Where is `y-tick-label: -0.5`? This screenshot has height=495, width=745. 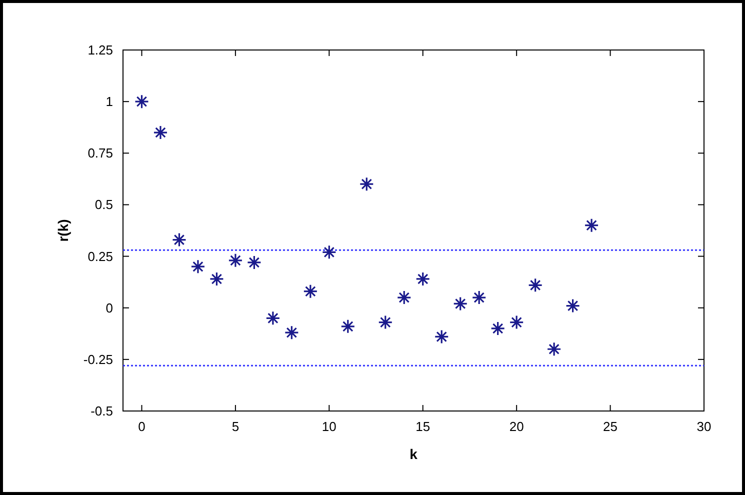
y-tick-label: -0.5 is located at coordinates (101, 411).